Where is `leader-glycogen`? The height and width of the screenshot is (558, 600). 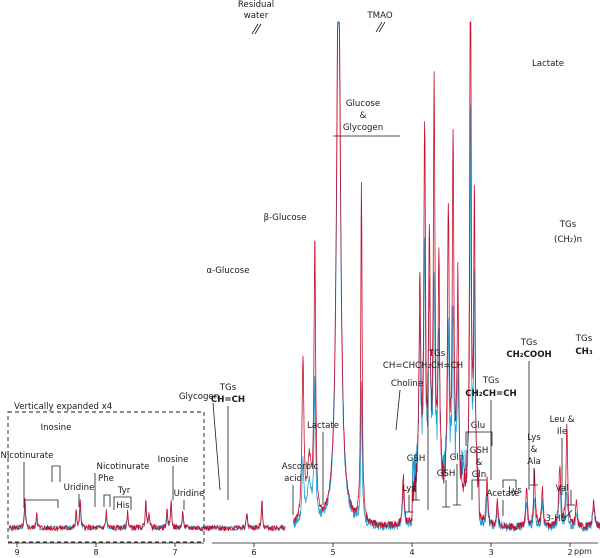 leader-glycogen is located at coordinates (216, 446).